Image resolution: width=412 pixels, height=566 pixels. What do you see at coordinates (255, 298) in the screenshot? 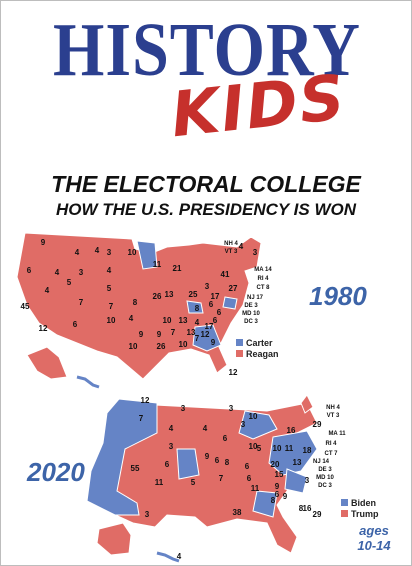
I see `state-ev-label: NJ 17` at bounding box center [255, 298].